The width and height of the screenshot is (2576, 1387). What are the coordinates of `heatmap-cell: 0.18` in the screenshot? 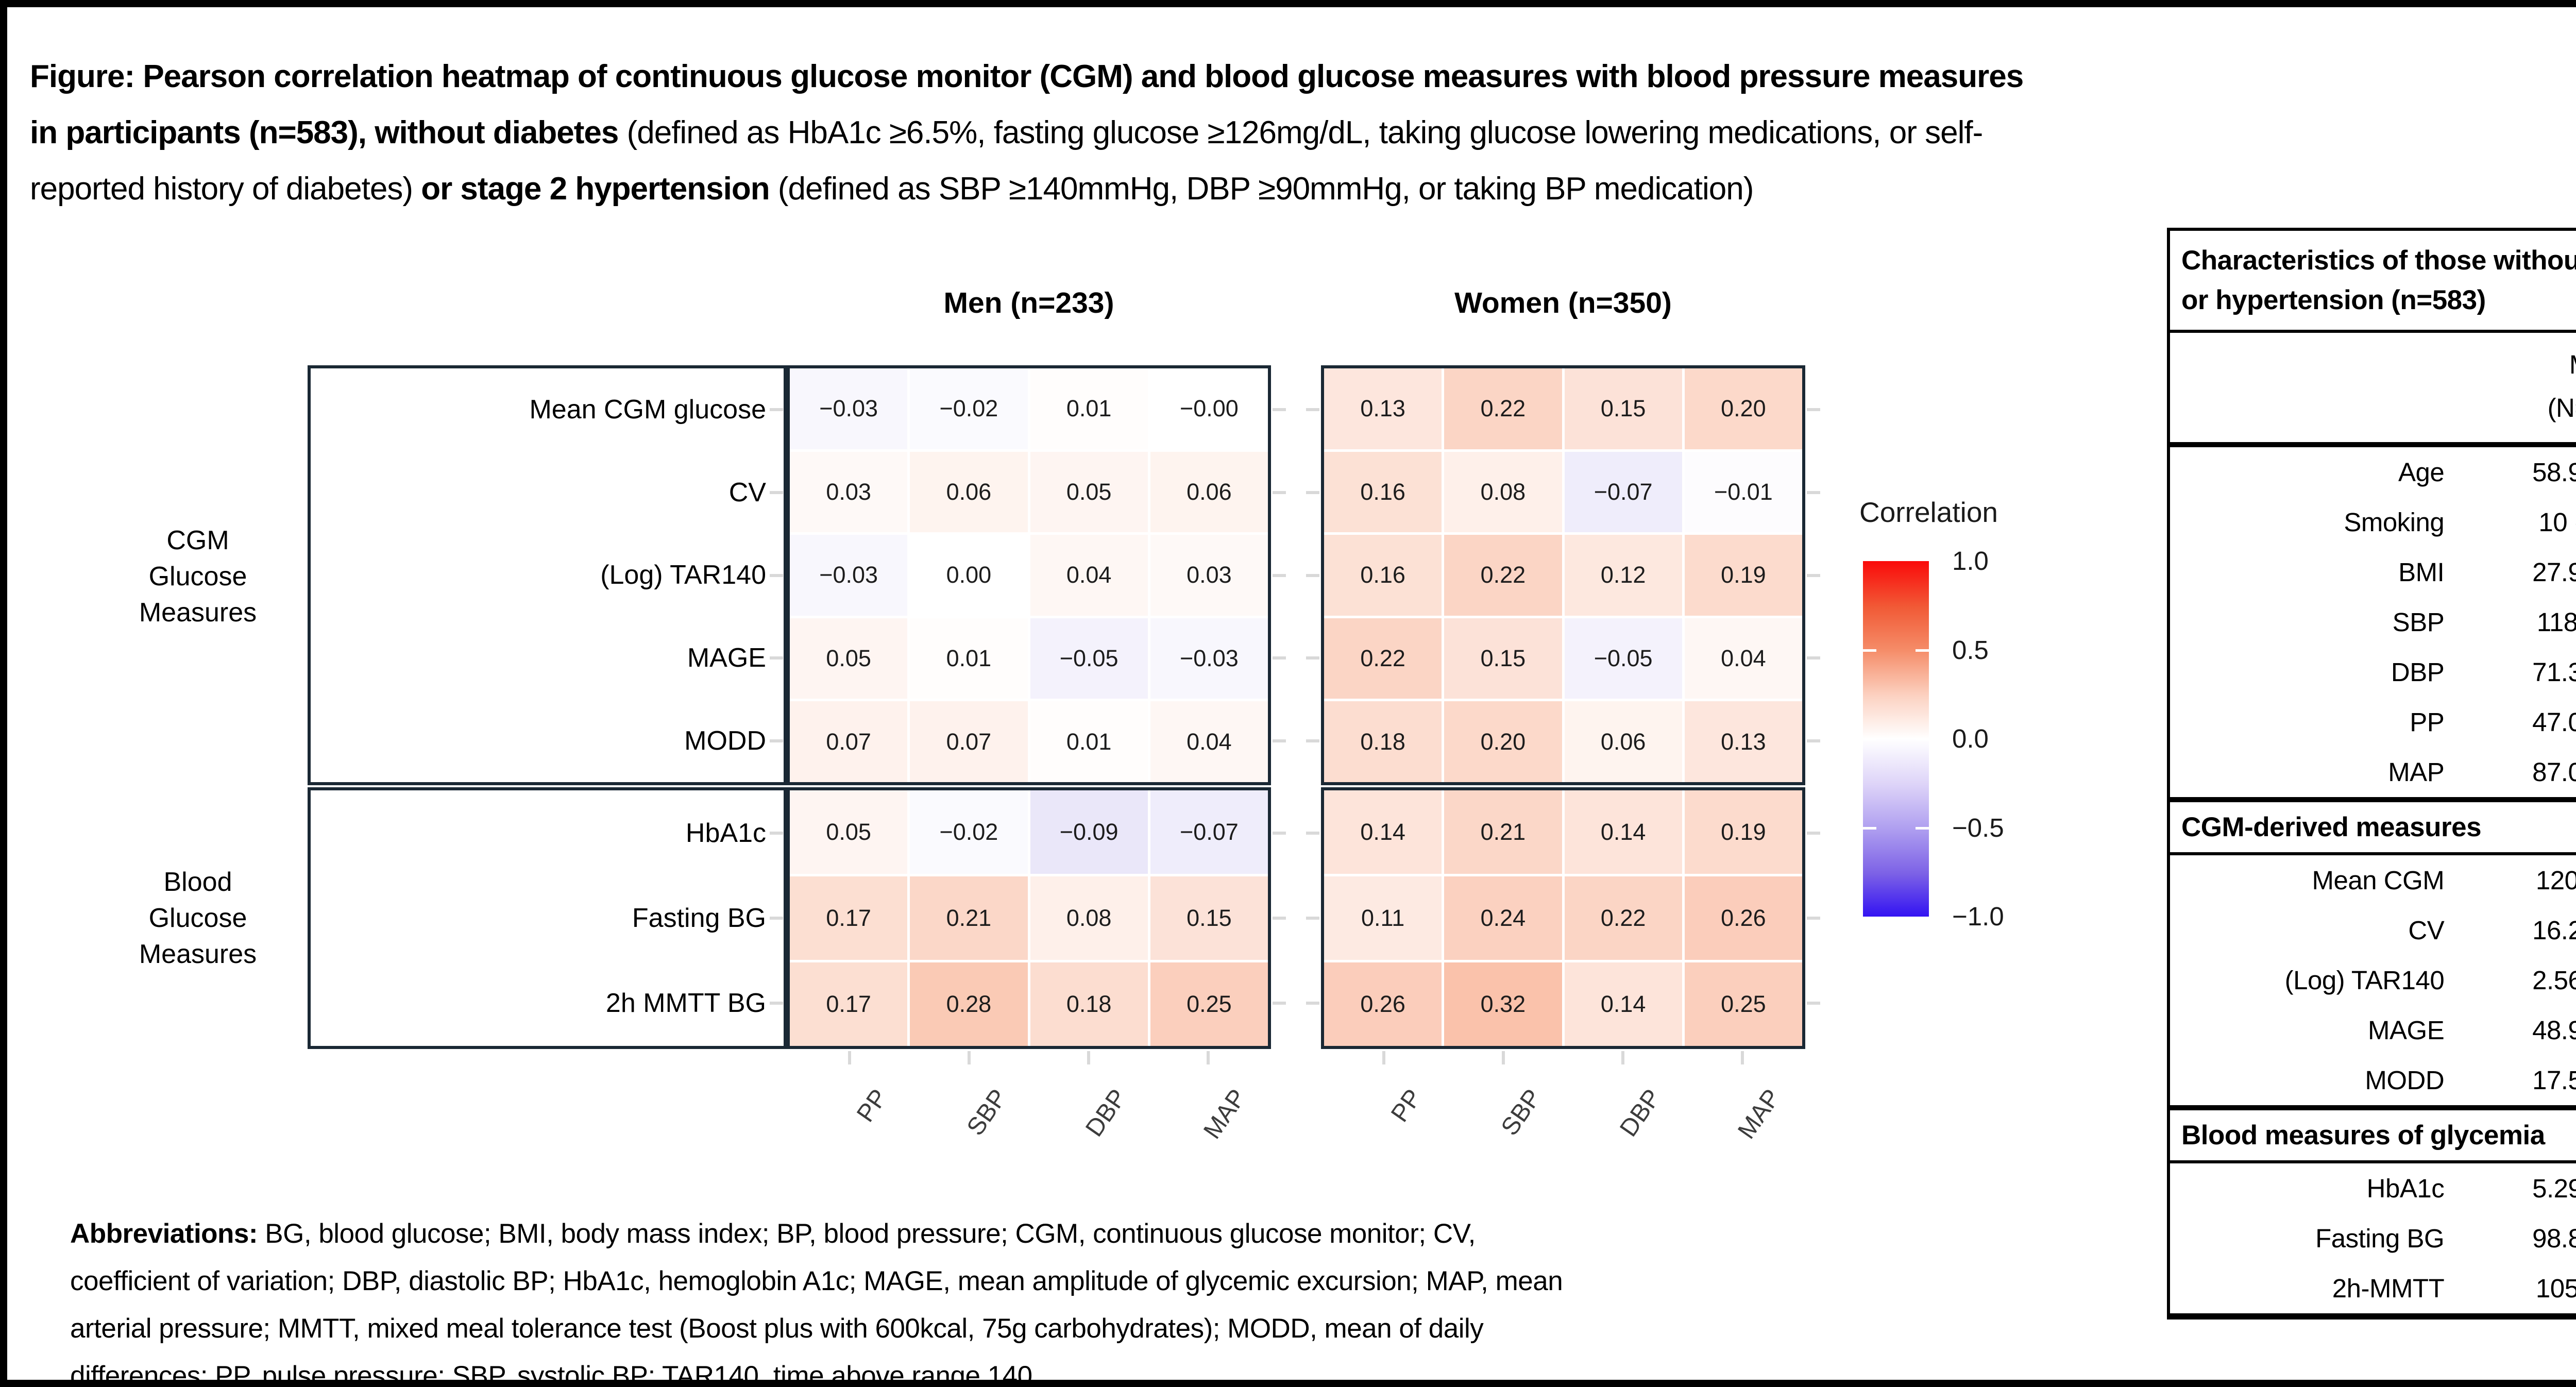 It's located at (1383, 741).